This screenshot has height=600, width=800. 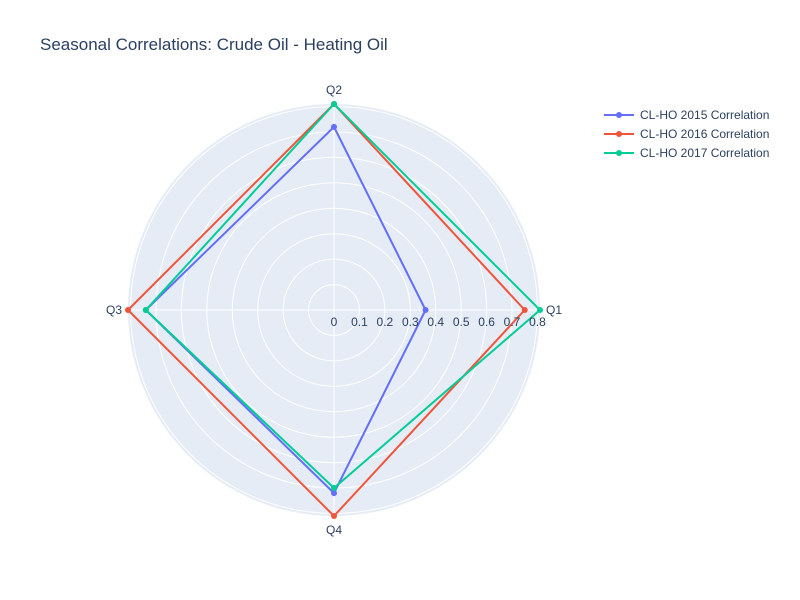 I want to click on legend-item: CL-HO 2016 Correlation, so click(x=686, y=134).